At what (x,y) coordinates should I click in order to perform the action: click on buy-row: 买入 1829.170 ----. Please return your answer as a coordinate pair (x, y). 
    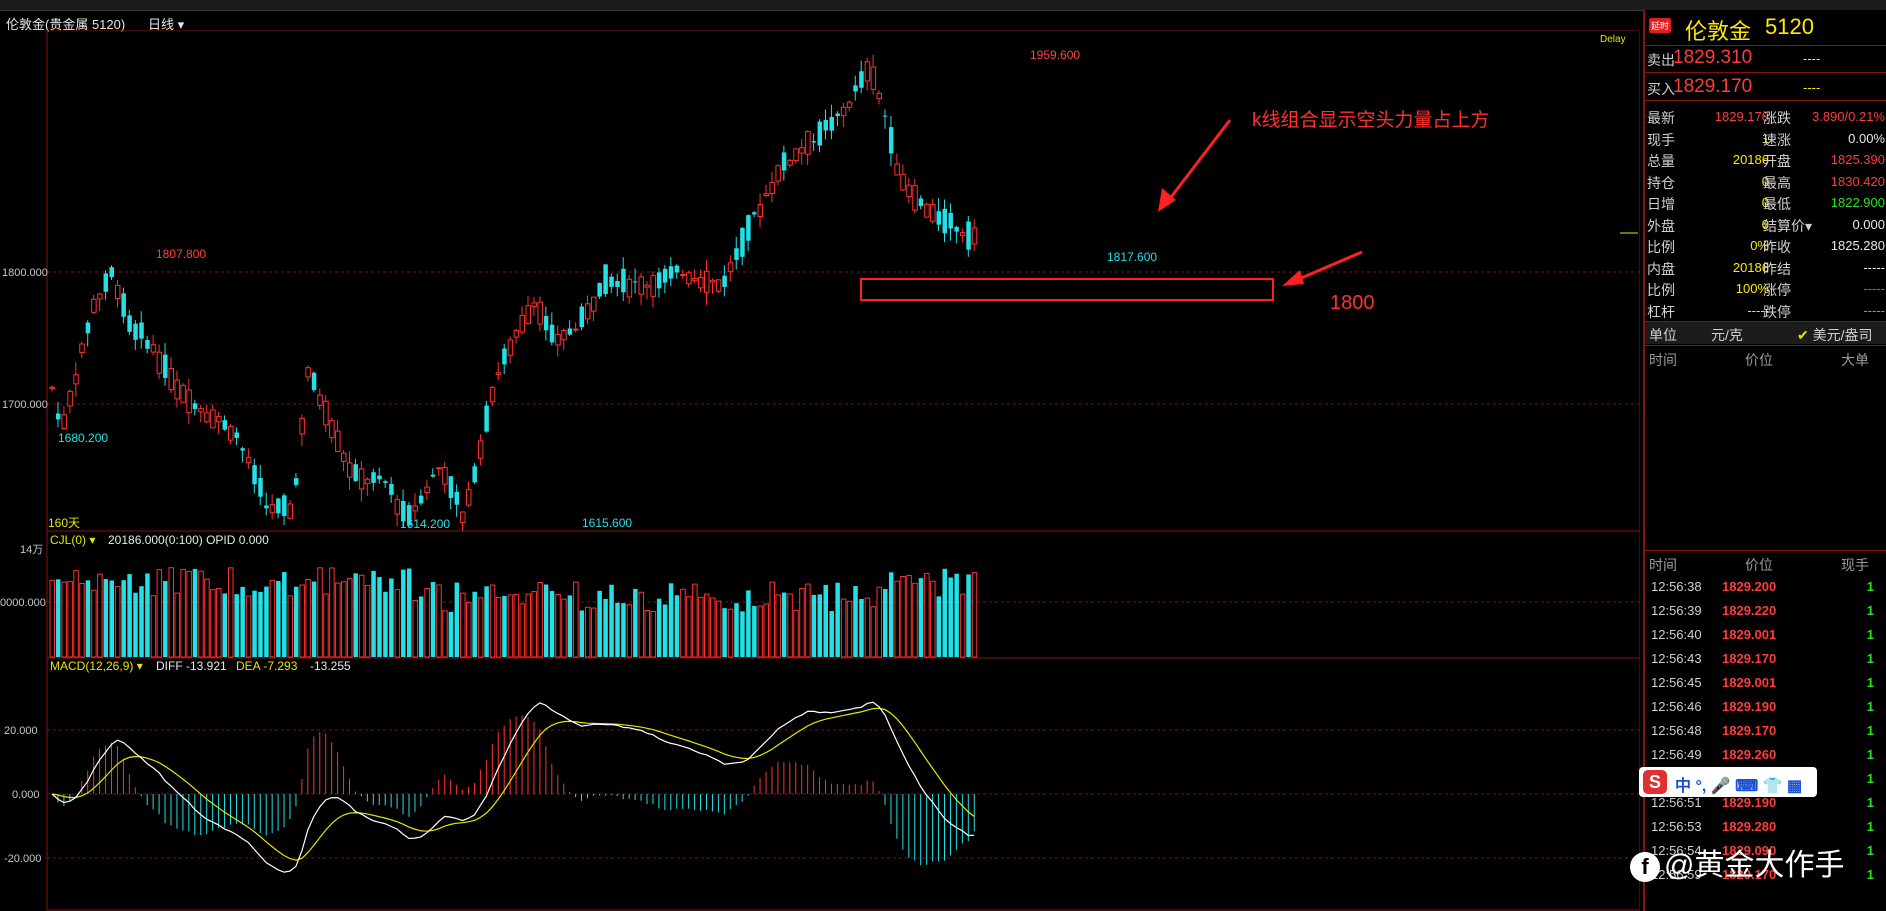
    Looking at the image, I should click on (1765, 87).